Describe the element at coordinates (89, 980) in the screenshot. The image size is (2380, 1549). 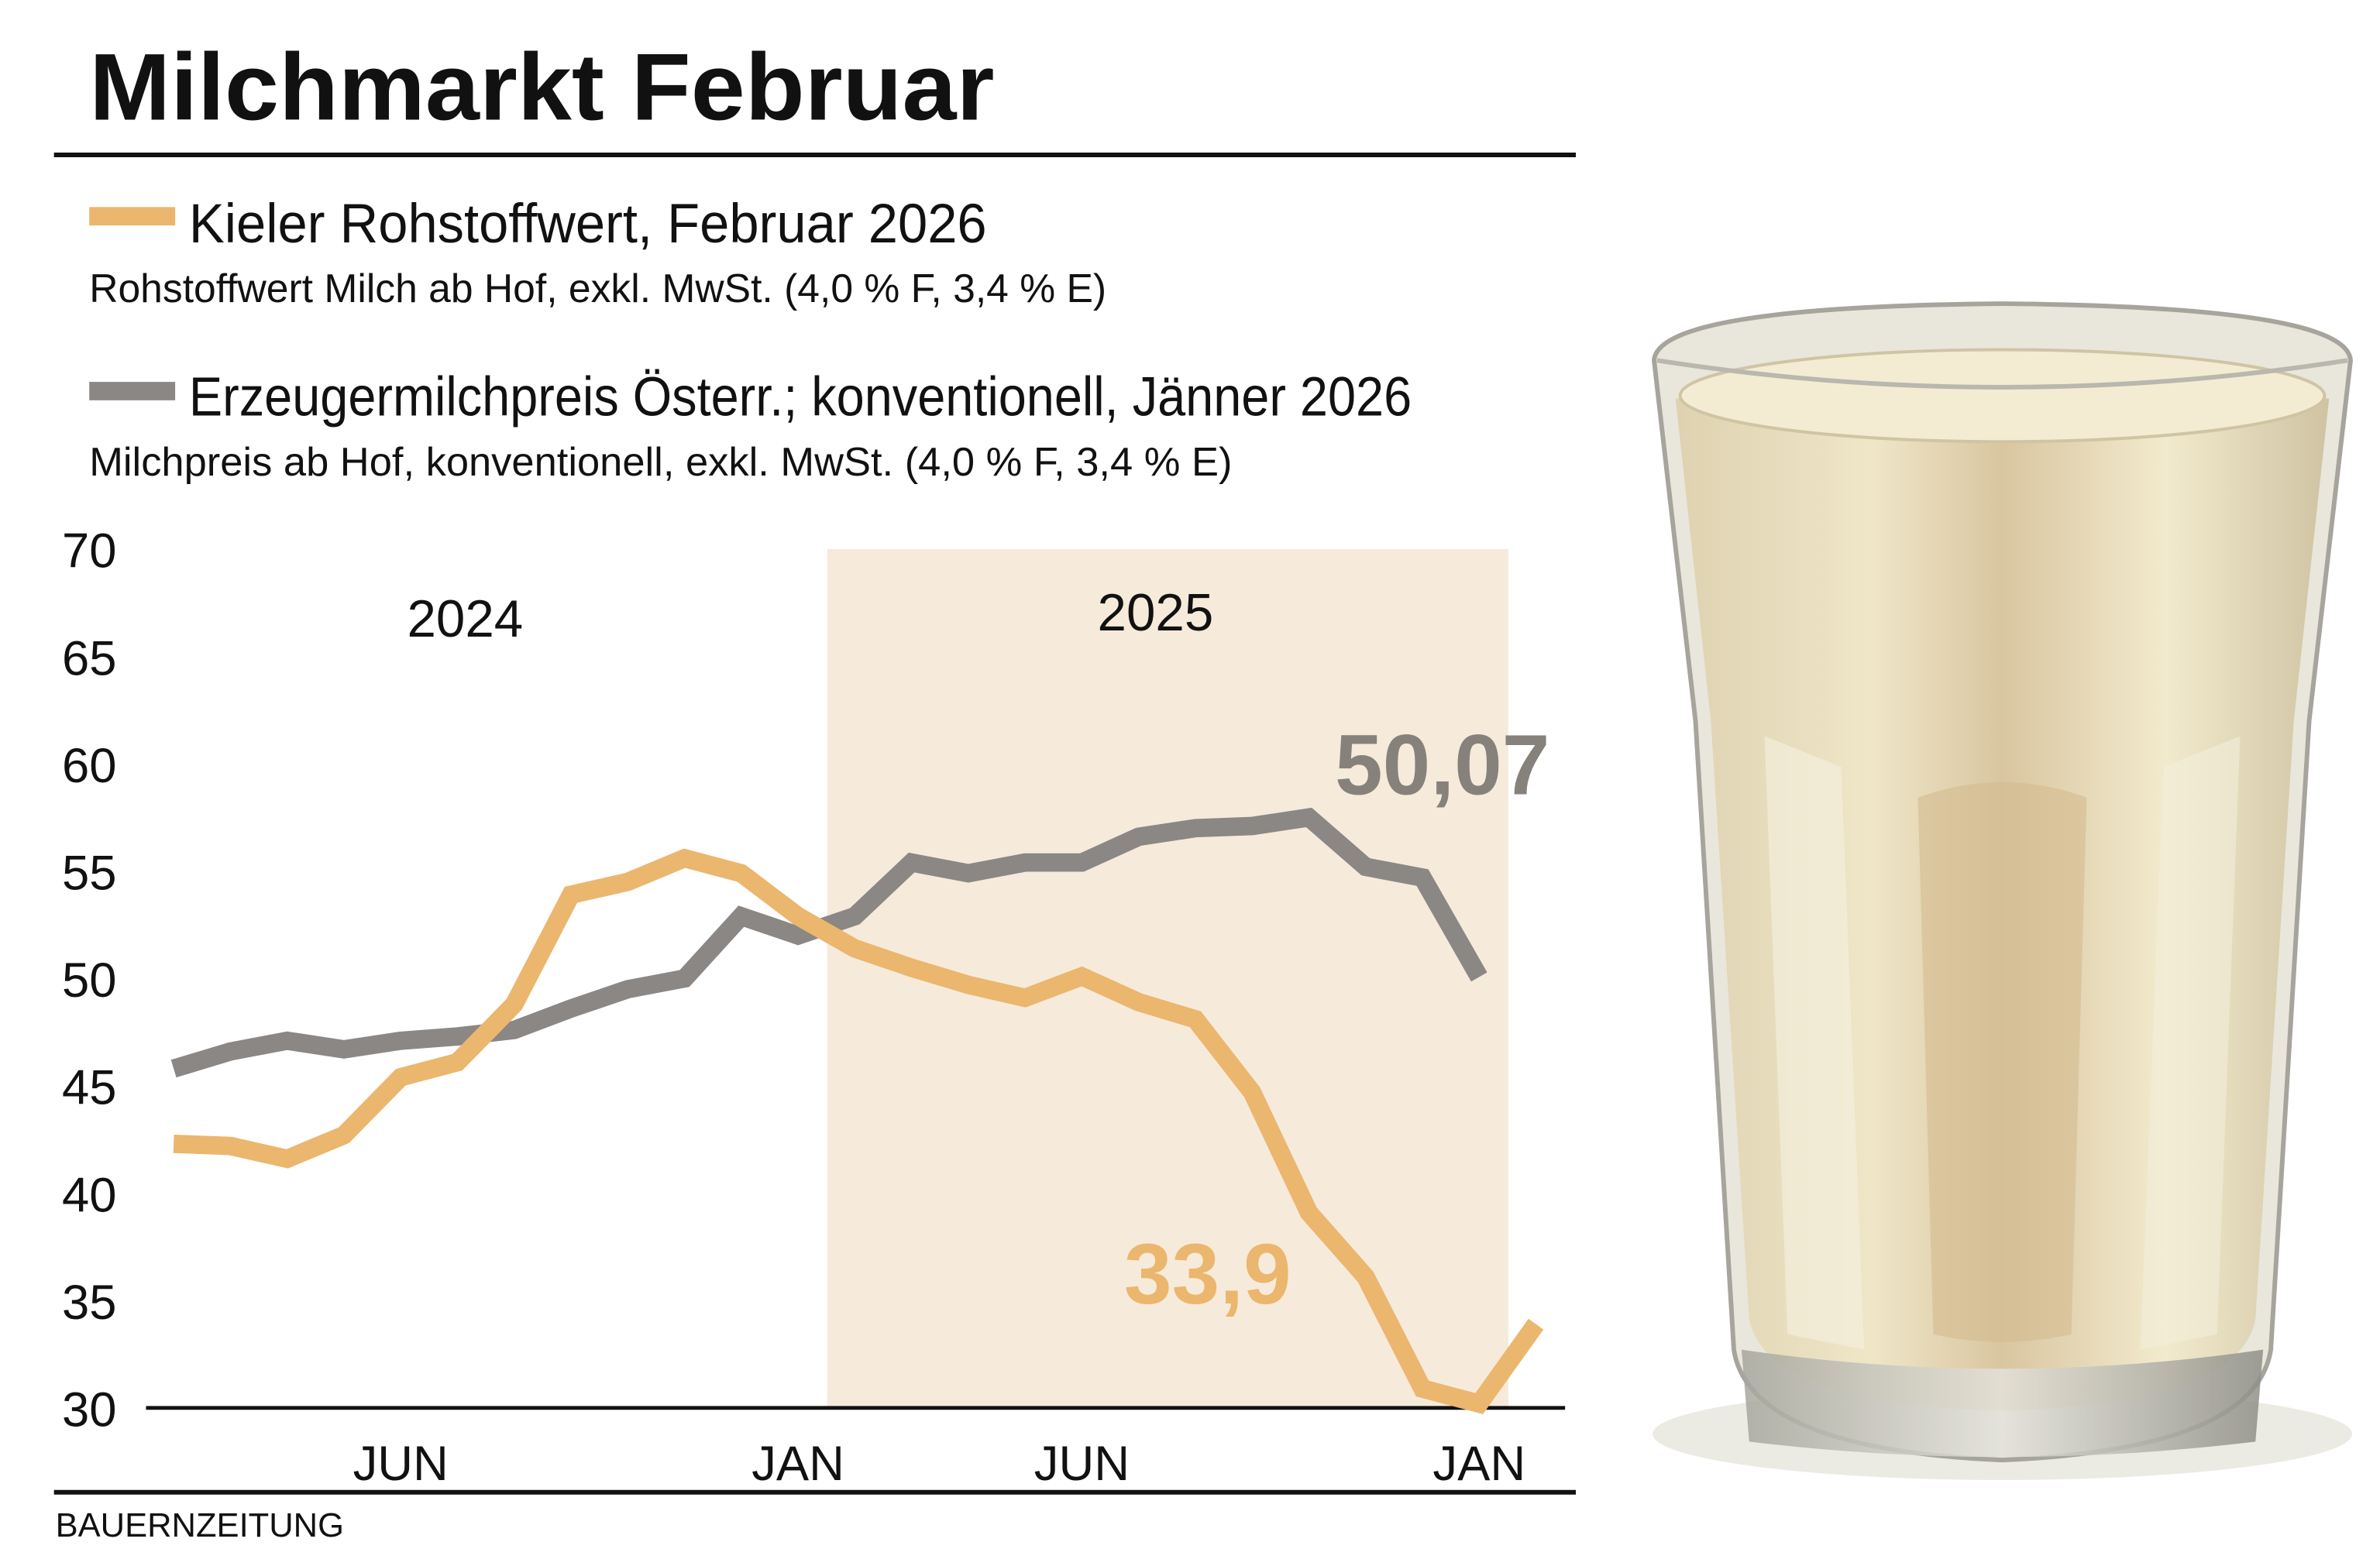
I see `y-tick-label: 50` at that location.